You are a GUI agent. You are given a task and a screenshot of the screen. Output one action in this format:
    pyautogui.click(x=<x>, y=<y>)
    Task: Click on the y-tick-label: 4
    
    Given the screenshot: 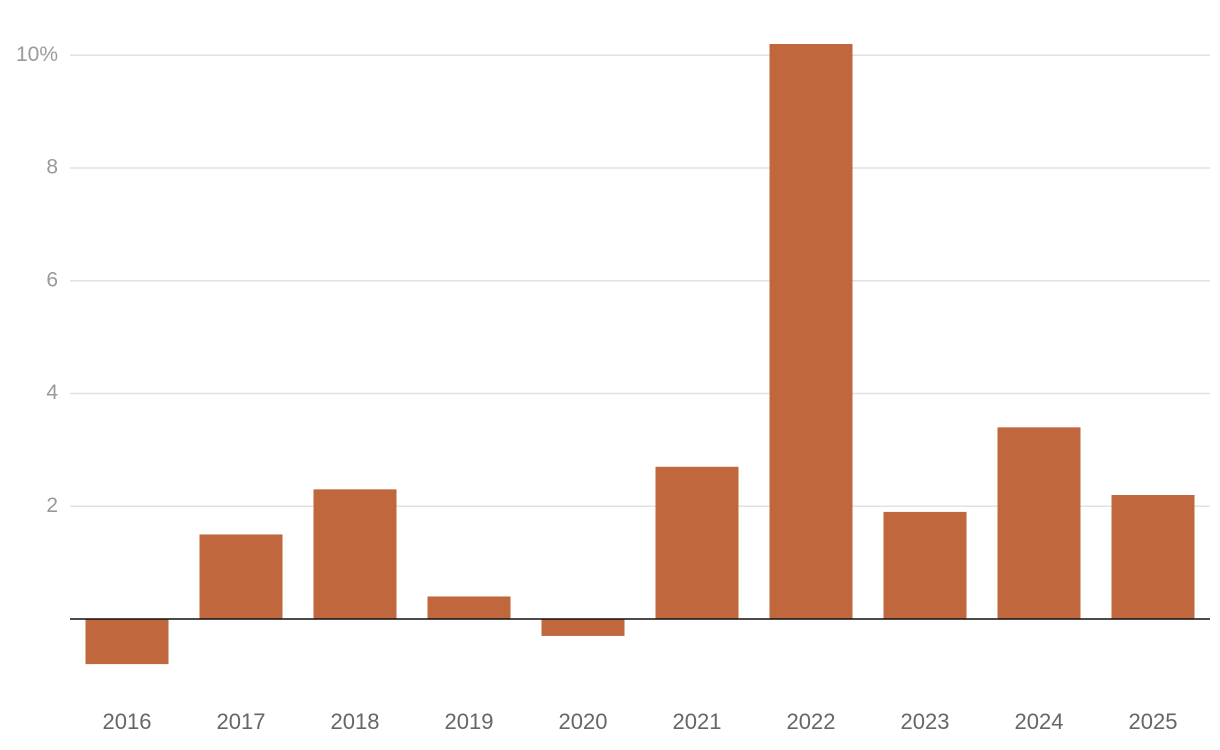 What is the action you would take?
    pyautogui.click(x=52, y=392)
    